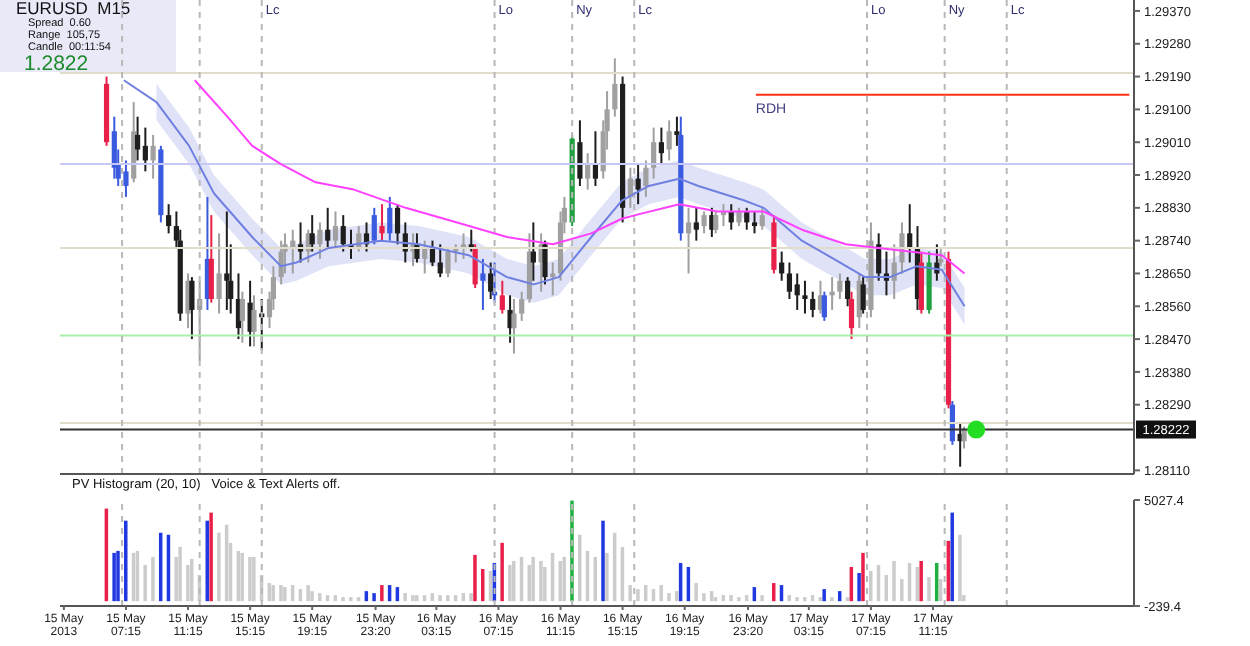 The width and height of the screenshot is (1250, 646). Describe the element at coordinates (57, 64) in the screenshot. I see `annotation: 1.2822` at that location.